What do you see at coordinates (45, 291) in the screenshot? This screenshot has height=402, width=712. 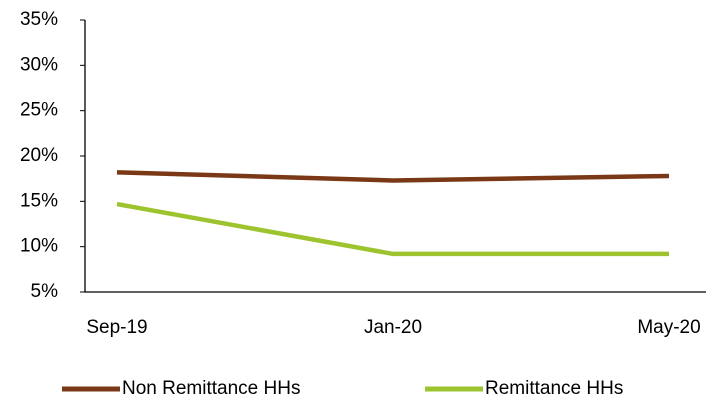 I see `y-tick-label: 5%` at bounding box center [45, 291].